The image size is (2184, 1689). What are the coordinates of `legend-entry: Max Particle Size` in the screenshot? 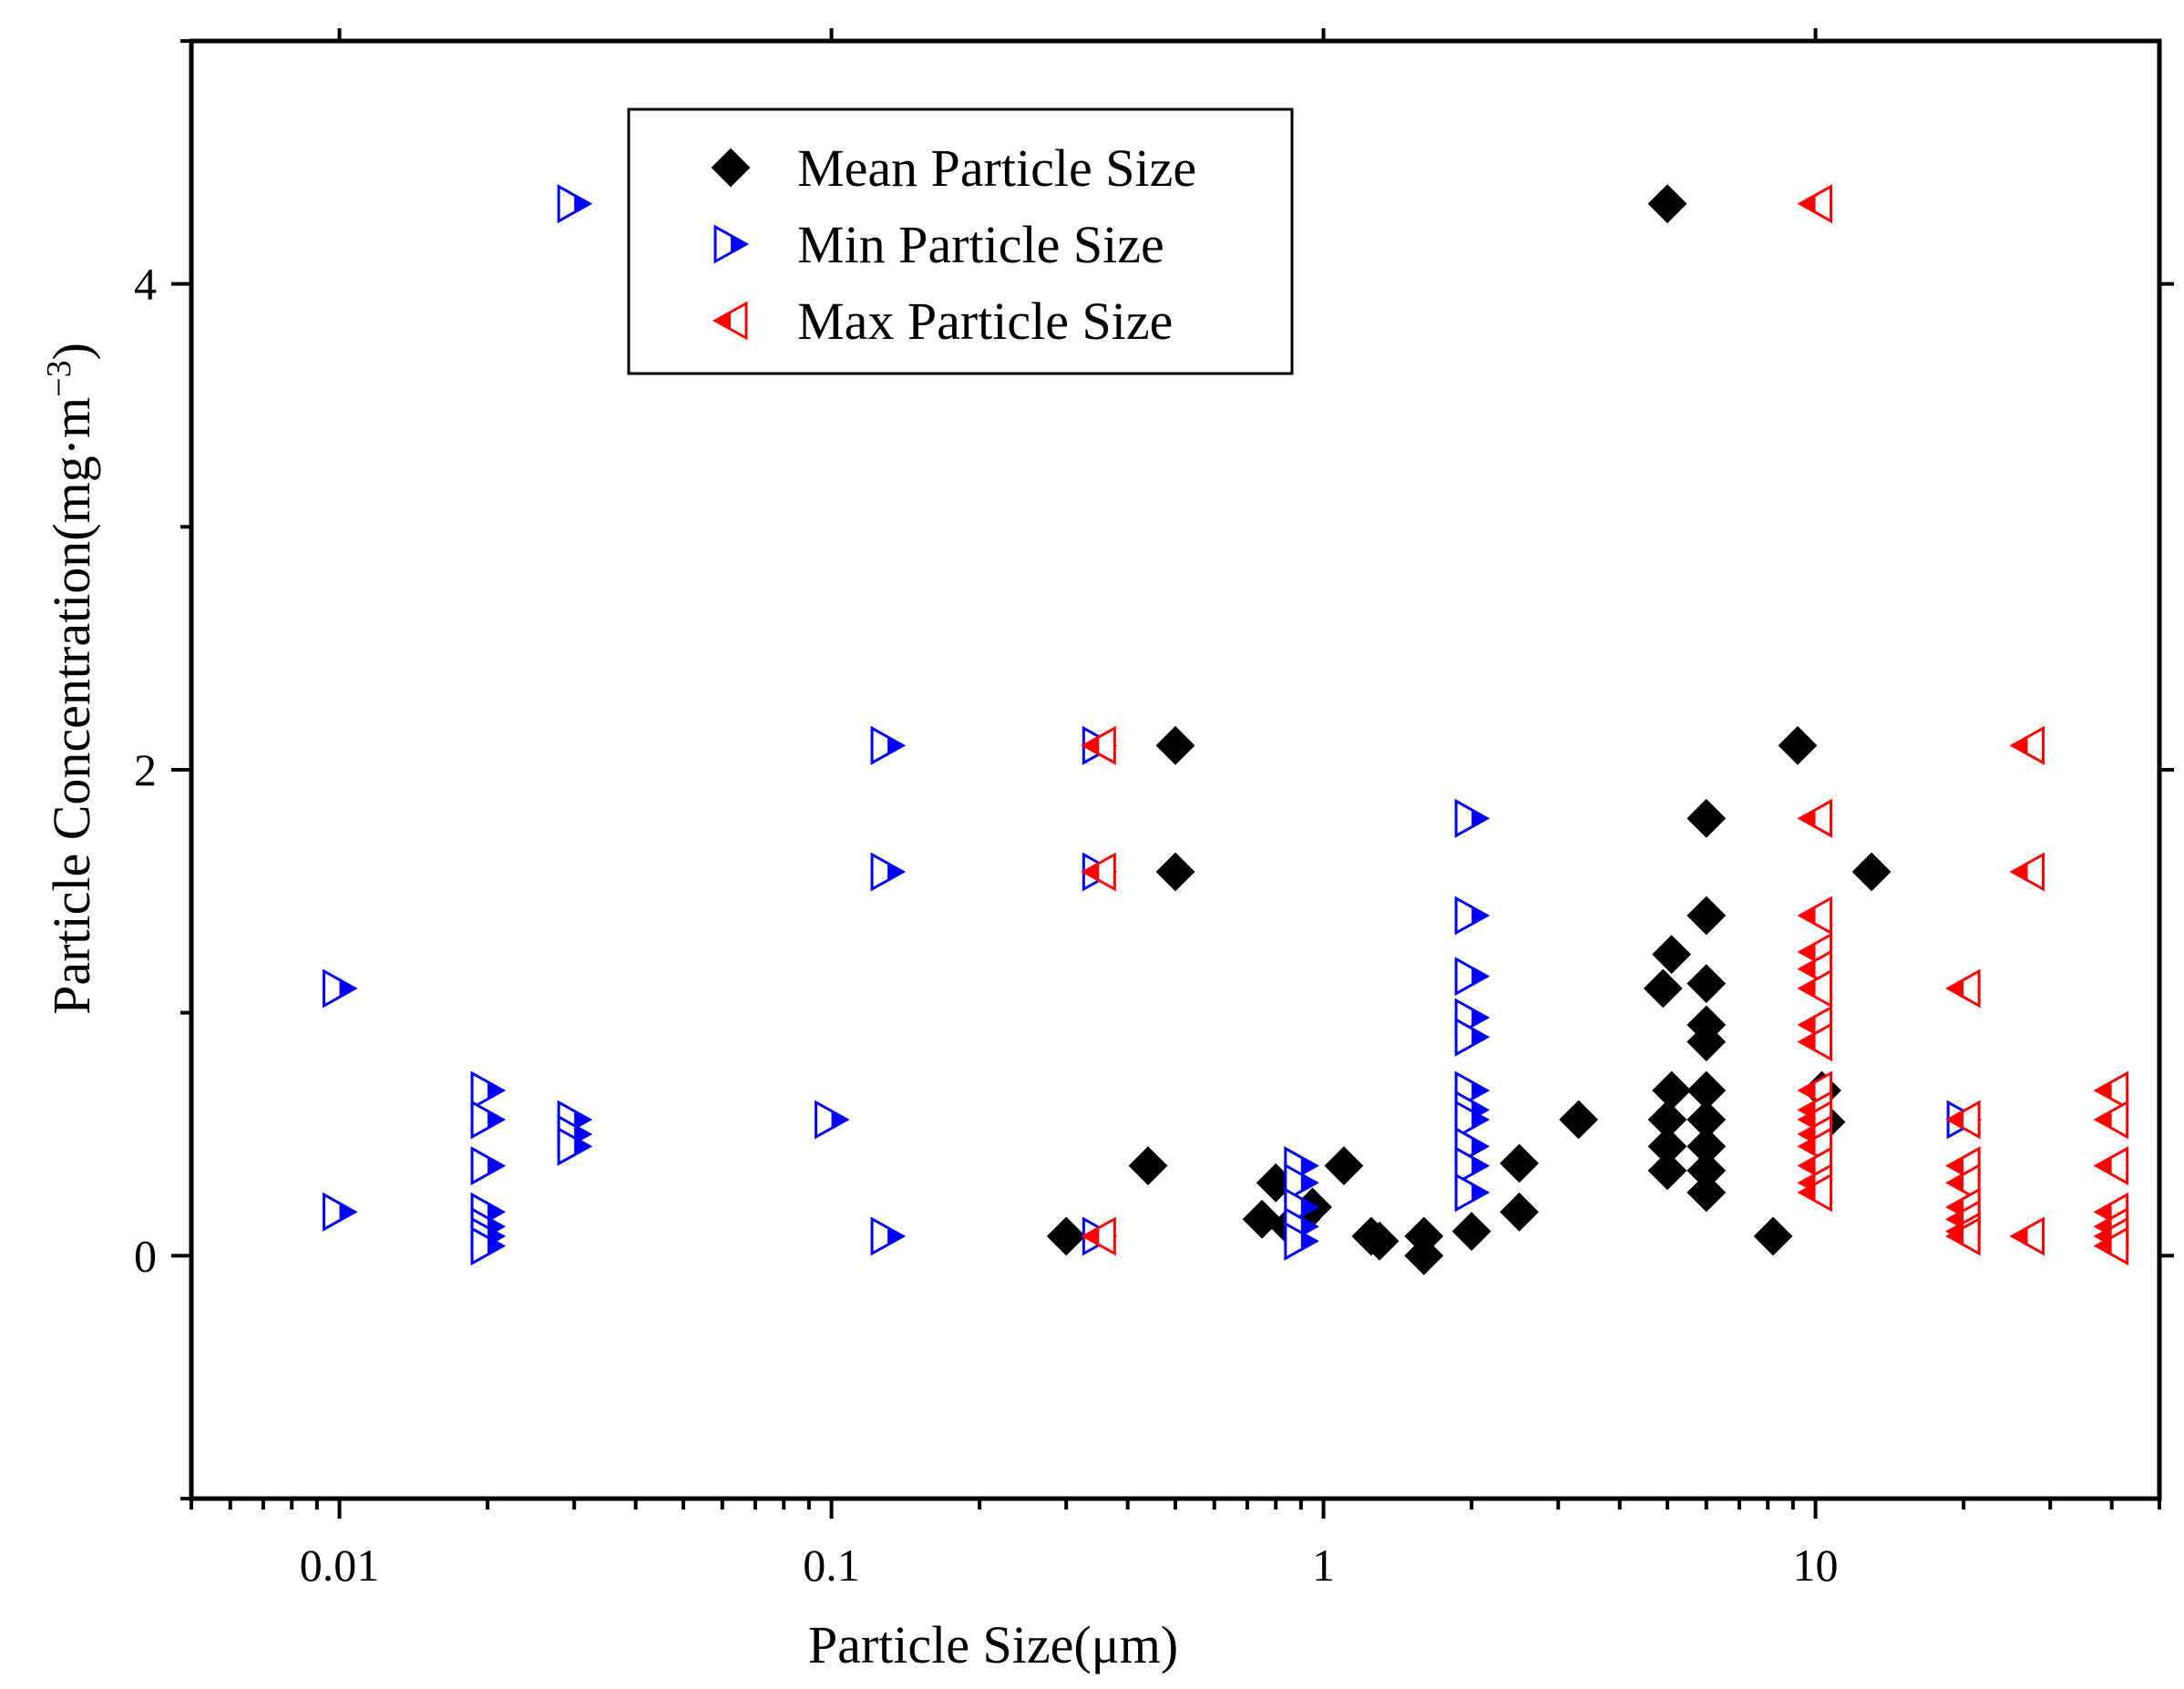 It's located at (942, 321).